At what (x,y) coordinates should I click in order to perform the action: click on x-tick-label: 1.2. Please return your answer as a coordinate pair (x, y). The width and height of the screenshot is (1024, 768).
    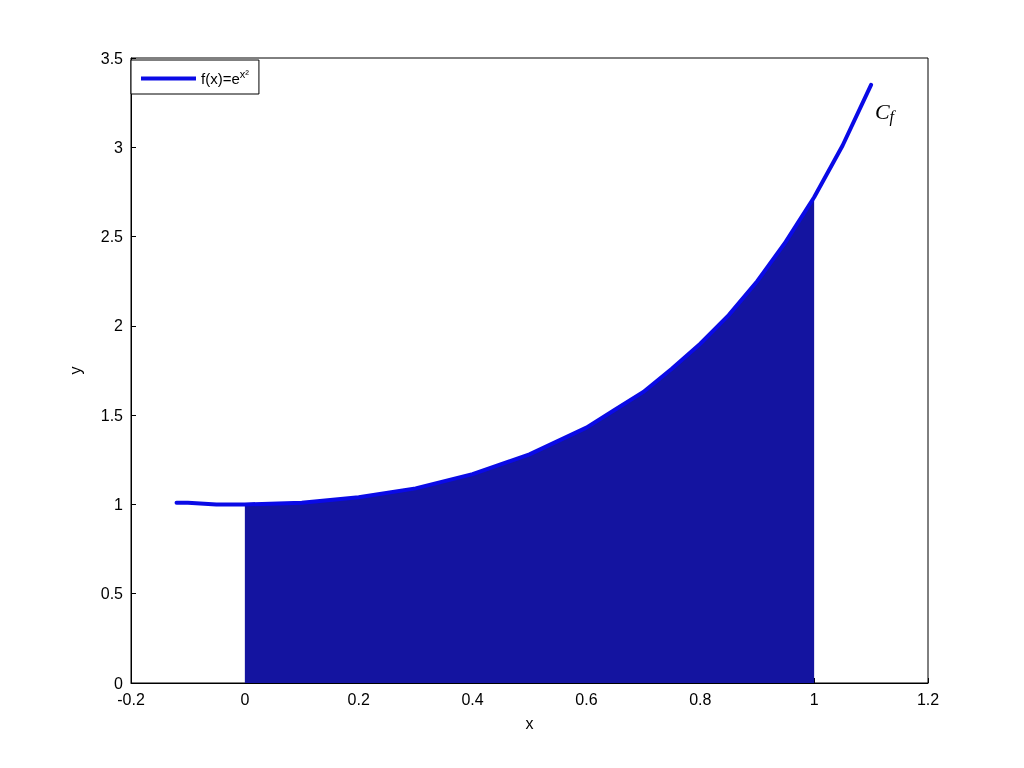
    Looking at the image, I should click on (928, 699).